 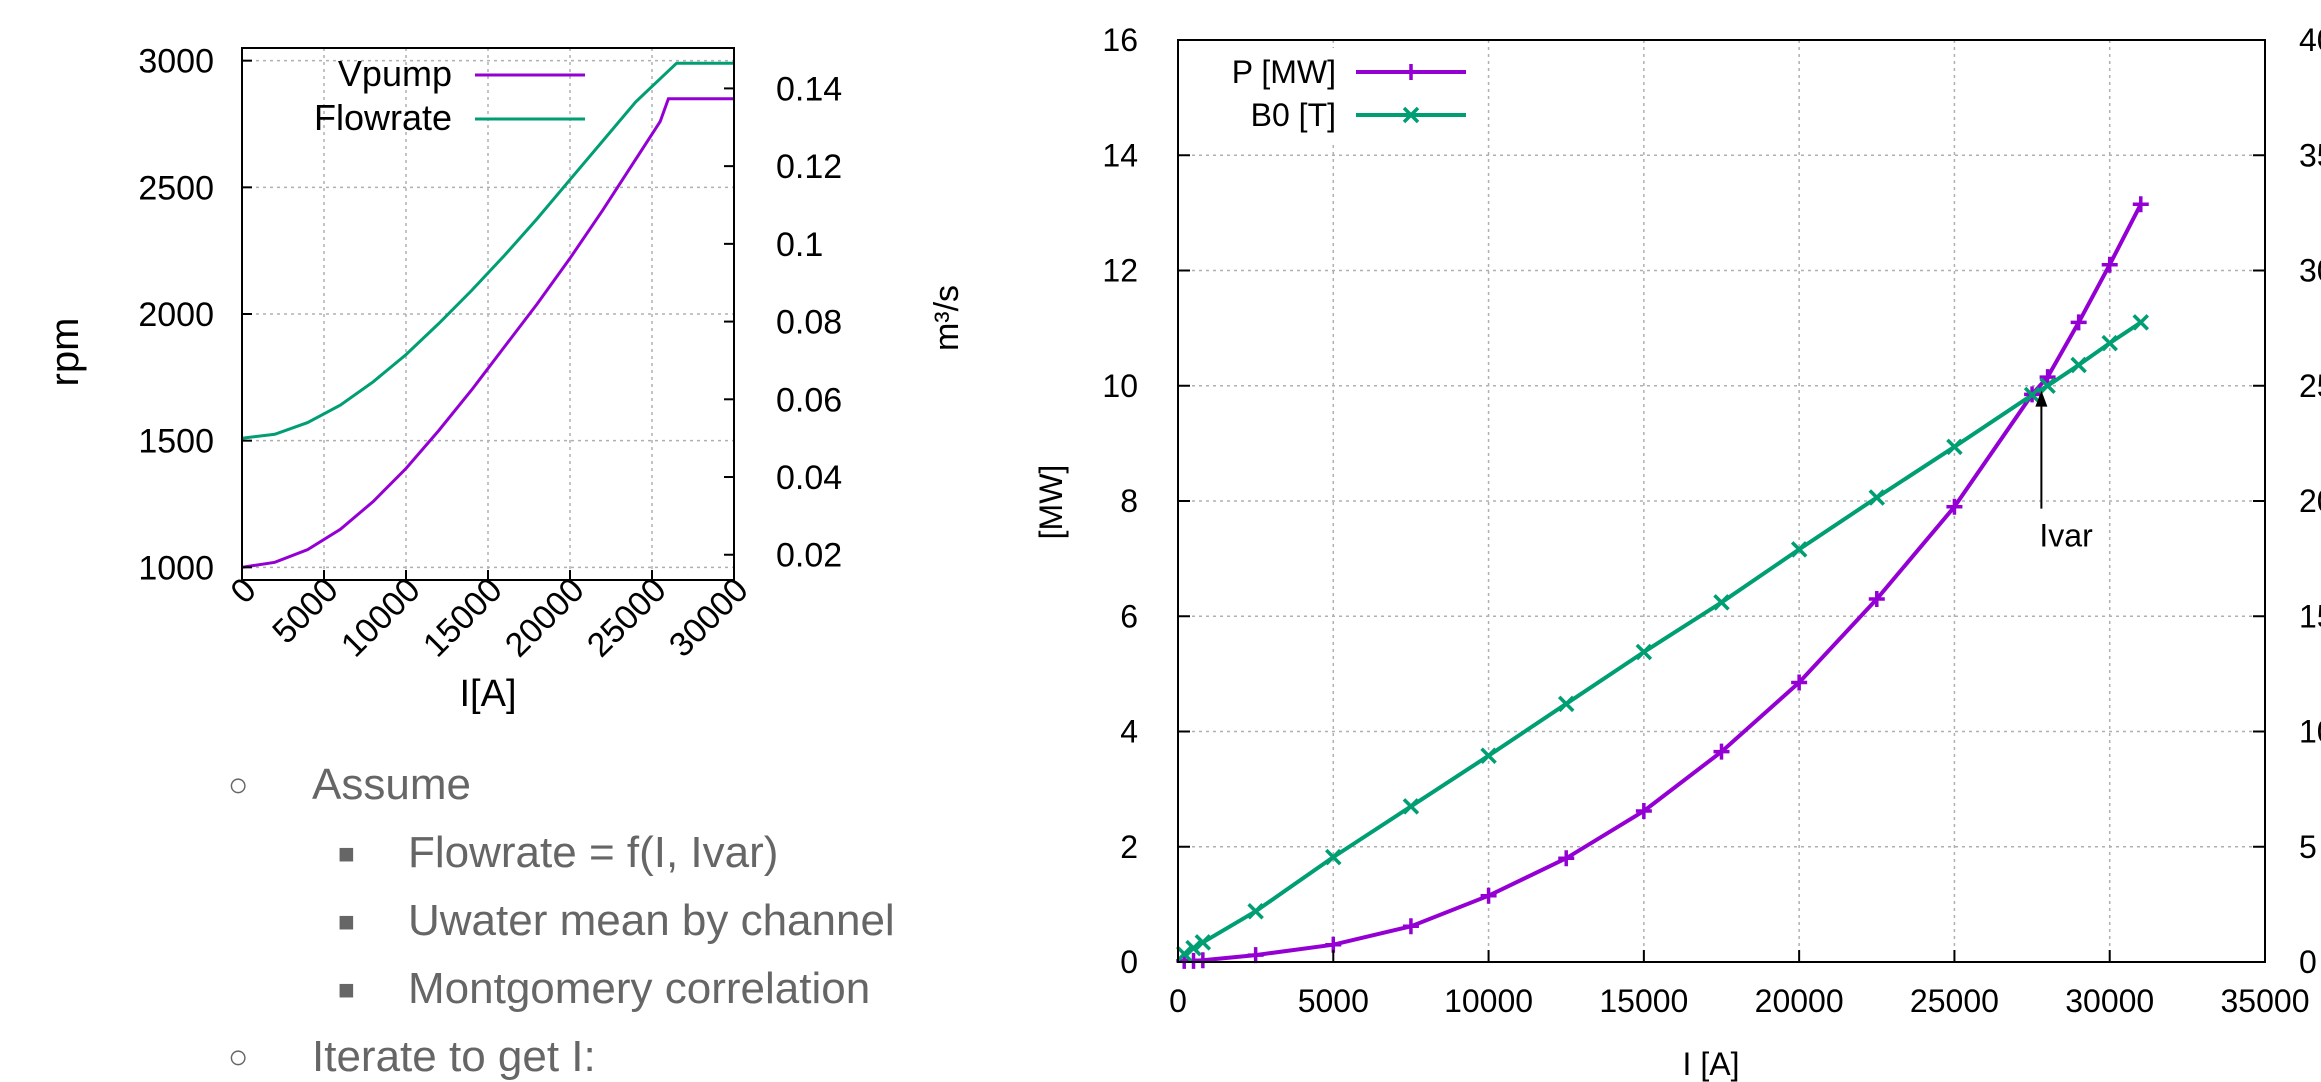 I want to click on y-tick-label: 16, so click(x=1120, y=40).